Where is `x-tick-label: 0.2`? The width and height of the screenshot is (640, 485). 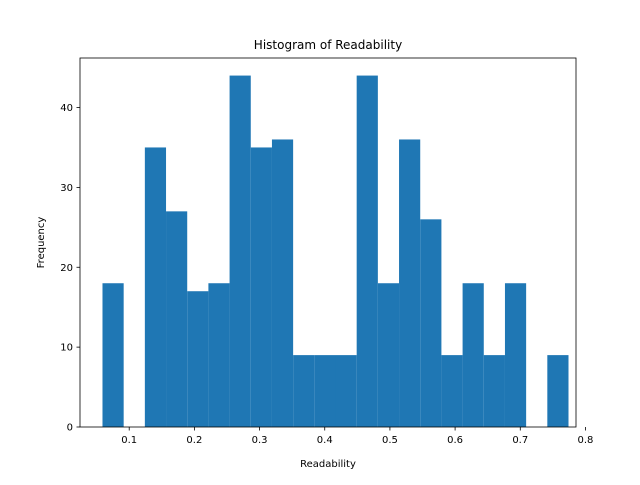 x-tick-label: 0.2 is located at coordinates (194, 440).